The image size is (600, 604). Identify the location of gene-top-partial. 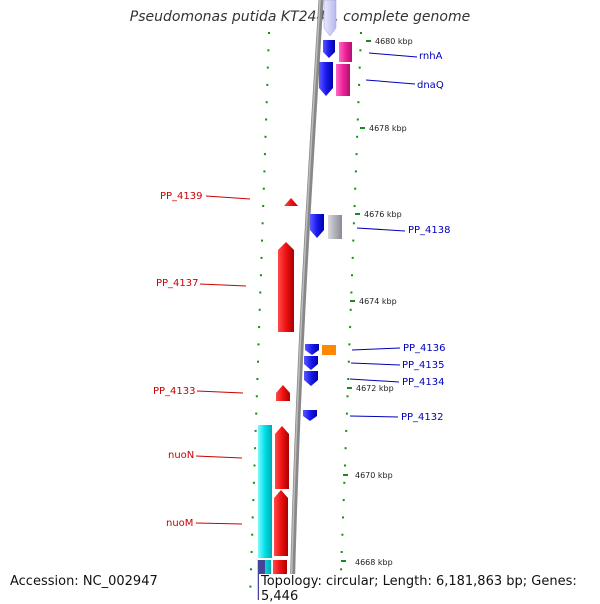
(330, 18).